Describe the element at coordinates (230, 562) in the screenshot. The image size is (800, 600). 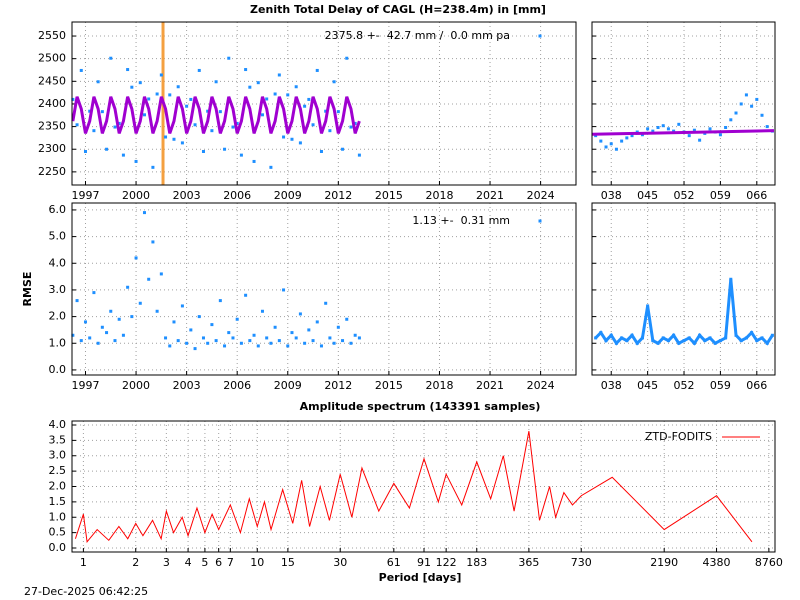
I see `x-tick-label: 7` at that location.